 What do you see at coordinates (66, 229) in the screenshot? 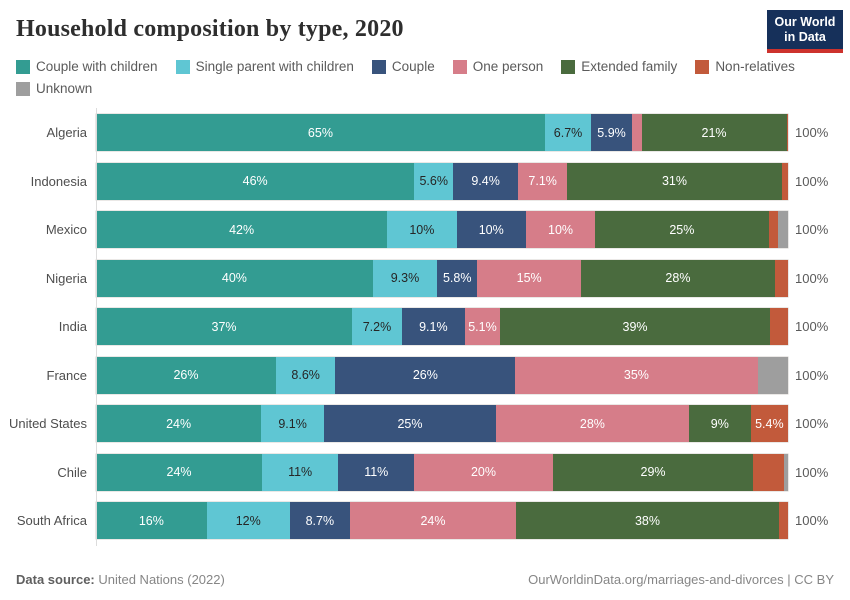
I see `country-label: Mexico` at bounding box center [66, 229].